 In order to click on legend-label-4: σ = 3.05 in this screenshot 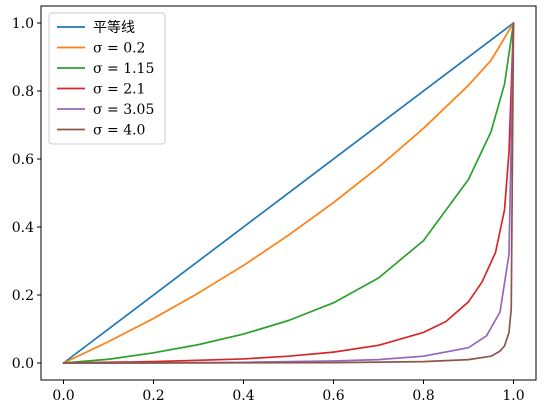, I will do `click(123, 110)`.